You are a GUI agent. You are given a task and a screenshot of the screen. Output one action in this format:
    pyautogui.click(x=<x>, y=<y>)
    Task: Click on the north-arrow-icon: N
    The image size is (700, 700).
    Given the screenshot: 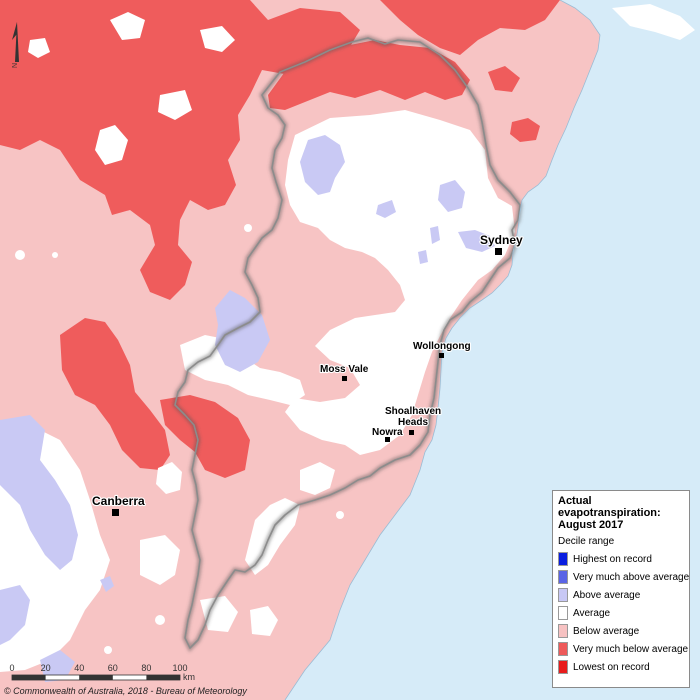 What is the action you would take?
    pyautogui.click(x=15, y=45)
    